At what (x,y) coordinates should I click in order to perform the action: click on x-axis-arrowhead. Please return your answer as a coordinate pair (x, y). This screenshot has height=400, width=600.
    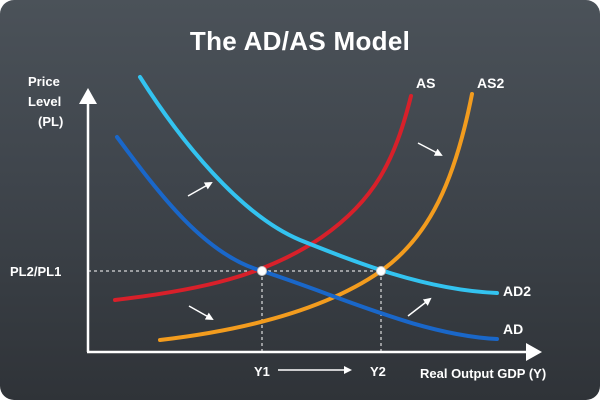
    Looking at the image, I should click on (534, 352).